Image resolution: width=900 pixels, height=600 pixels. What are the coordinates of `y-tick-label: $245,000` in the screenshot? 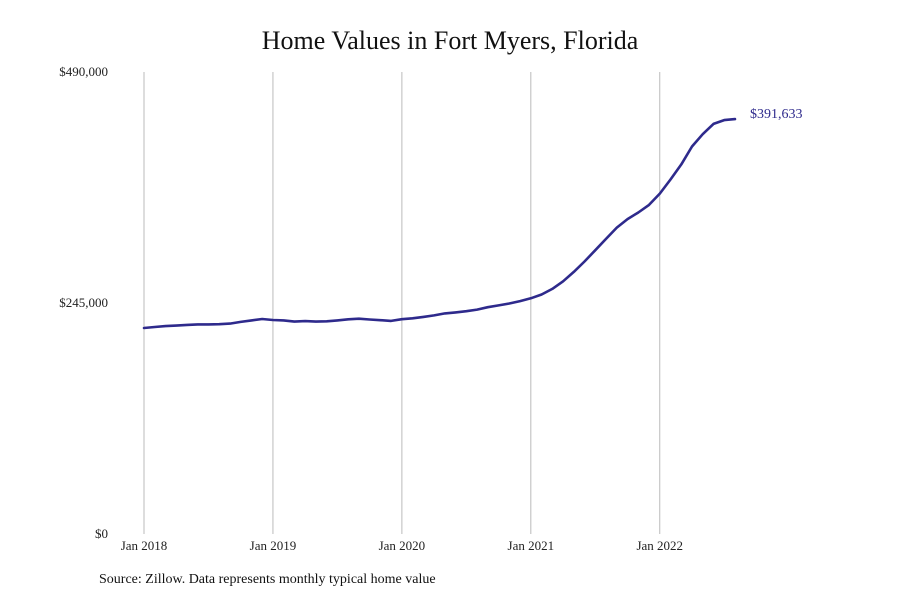 It's located at (83, 302).